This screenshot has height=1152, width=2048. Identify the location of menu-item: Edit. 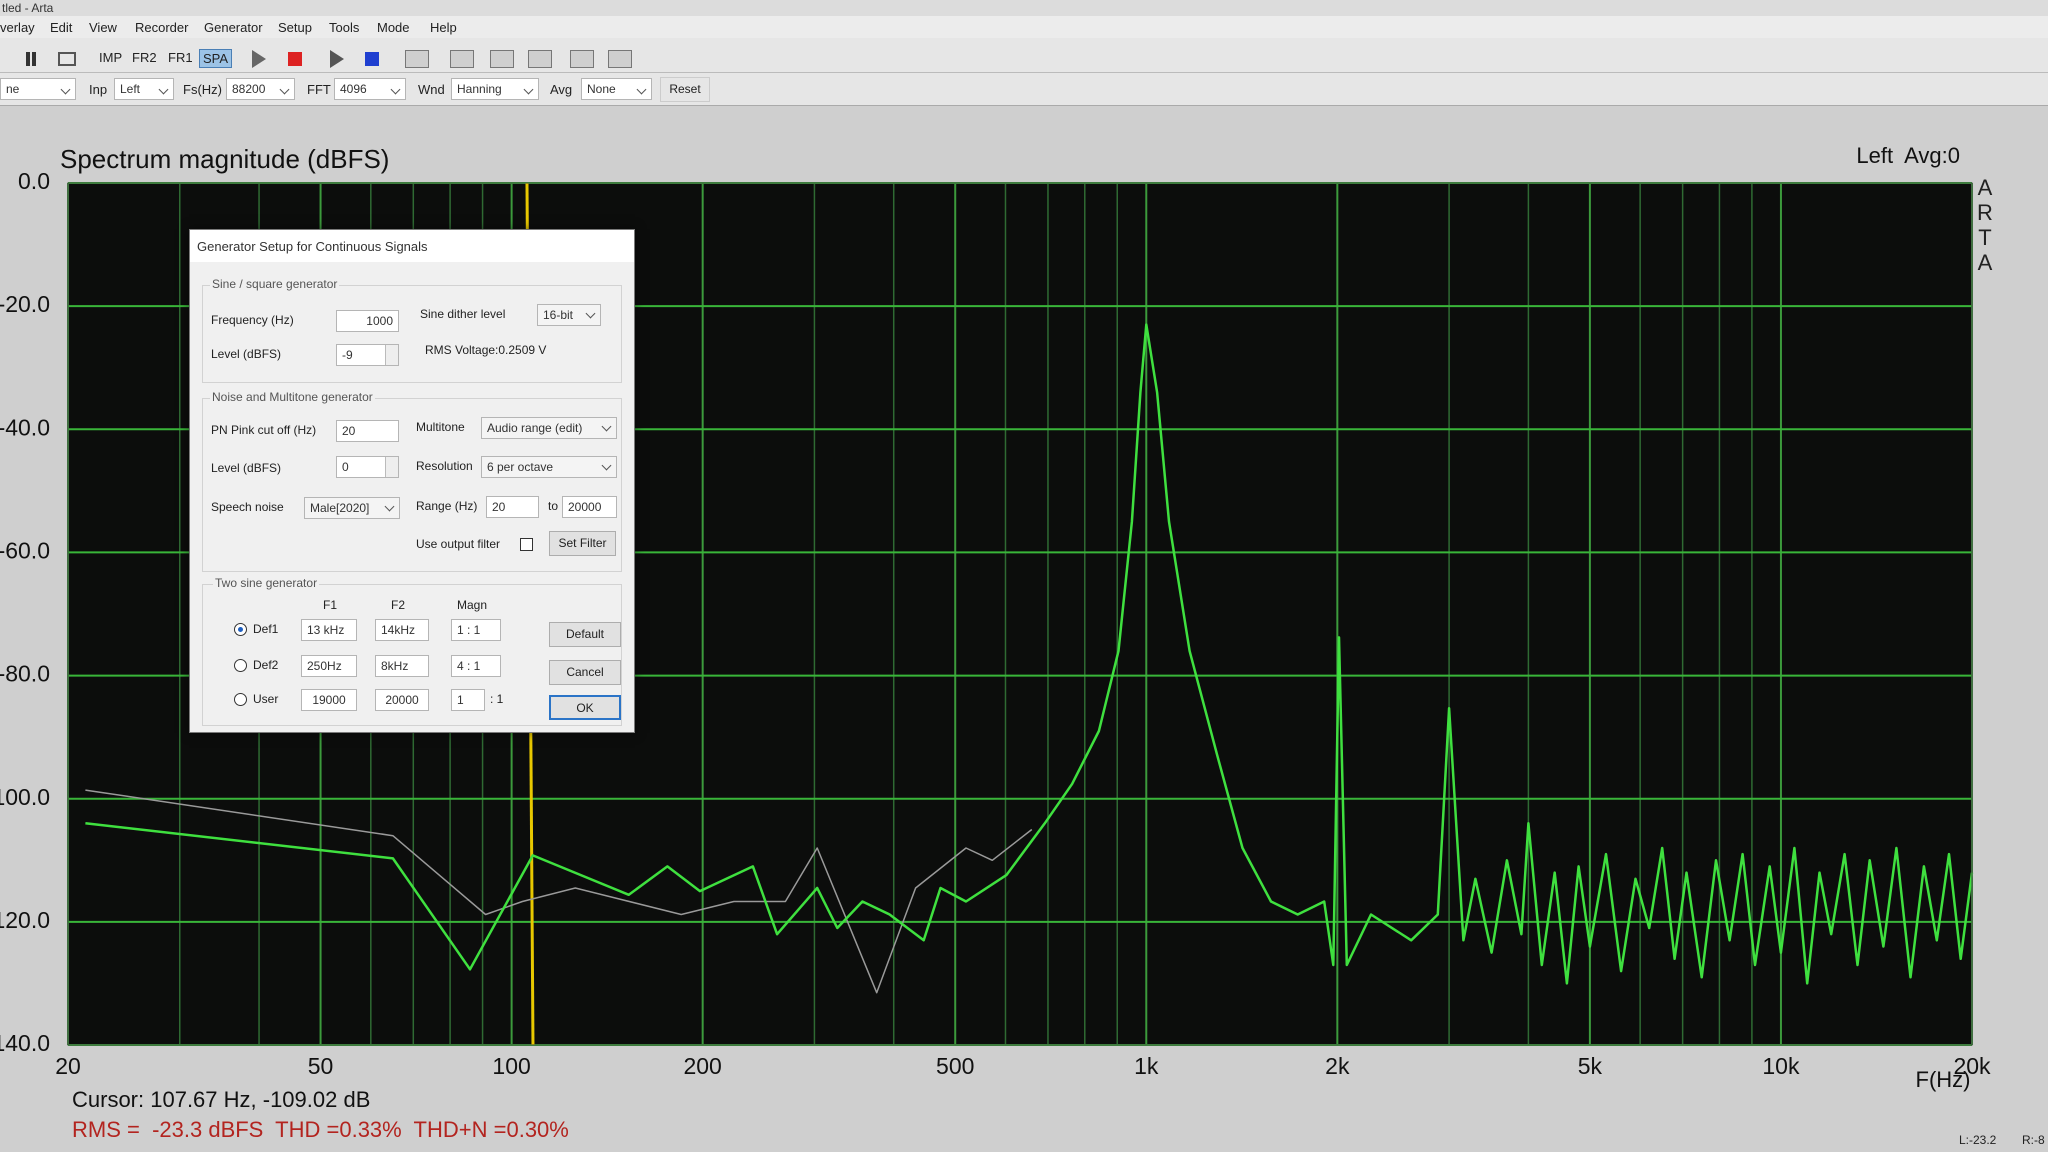
(61, 27).